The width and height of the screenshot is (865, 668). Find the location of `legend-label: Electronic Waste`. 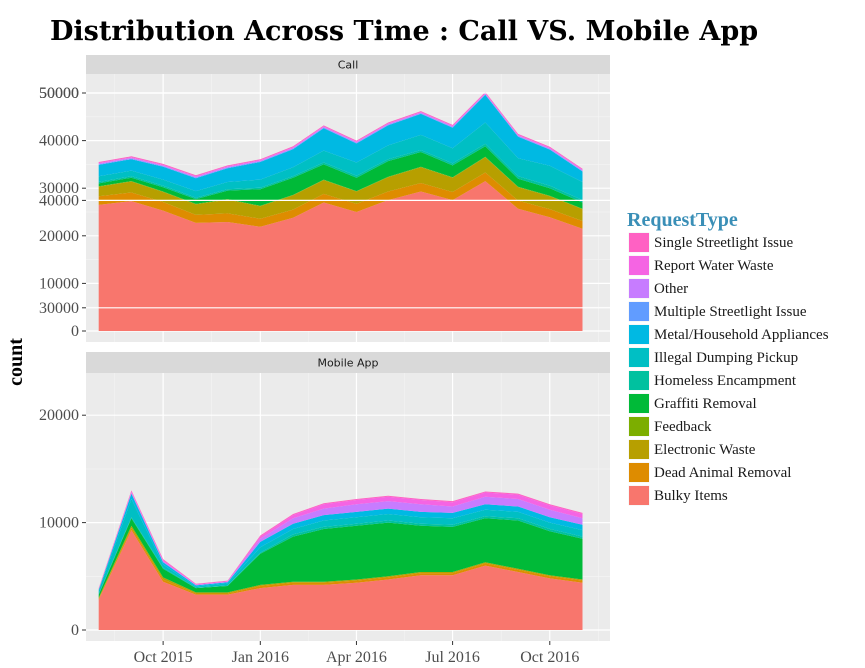

legend-label: Electronic Waste is located at coordinates (705, 450).